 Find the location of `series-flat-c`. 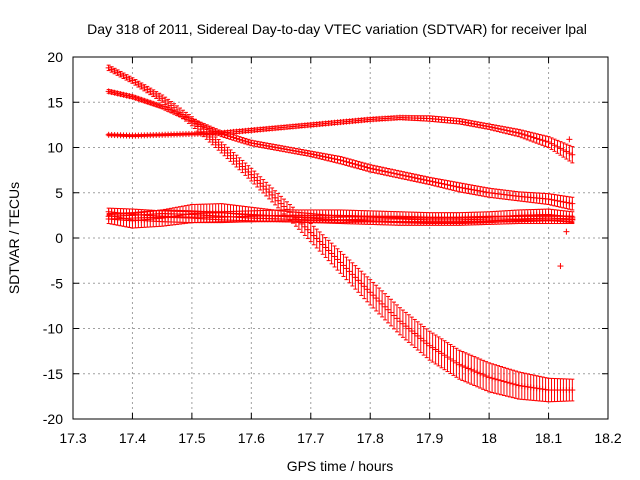

series-flat-c is located at coordinates (340, 216).